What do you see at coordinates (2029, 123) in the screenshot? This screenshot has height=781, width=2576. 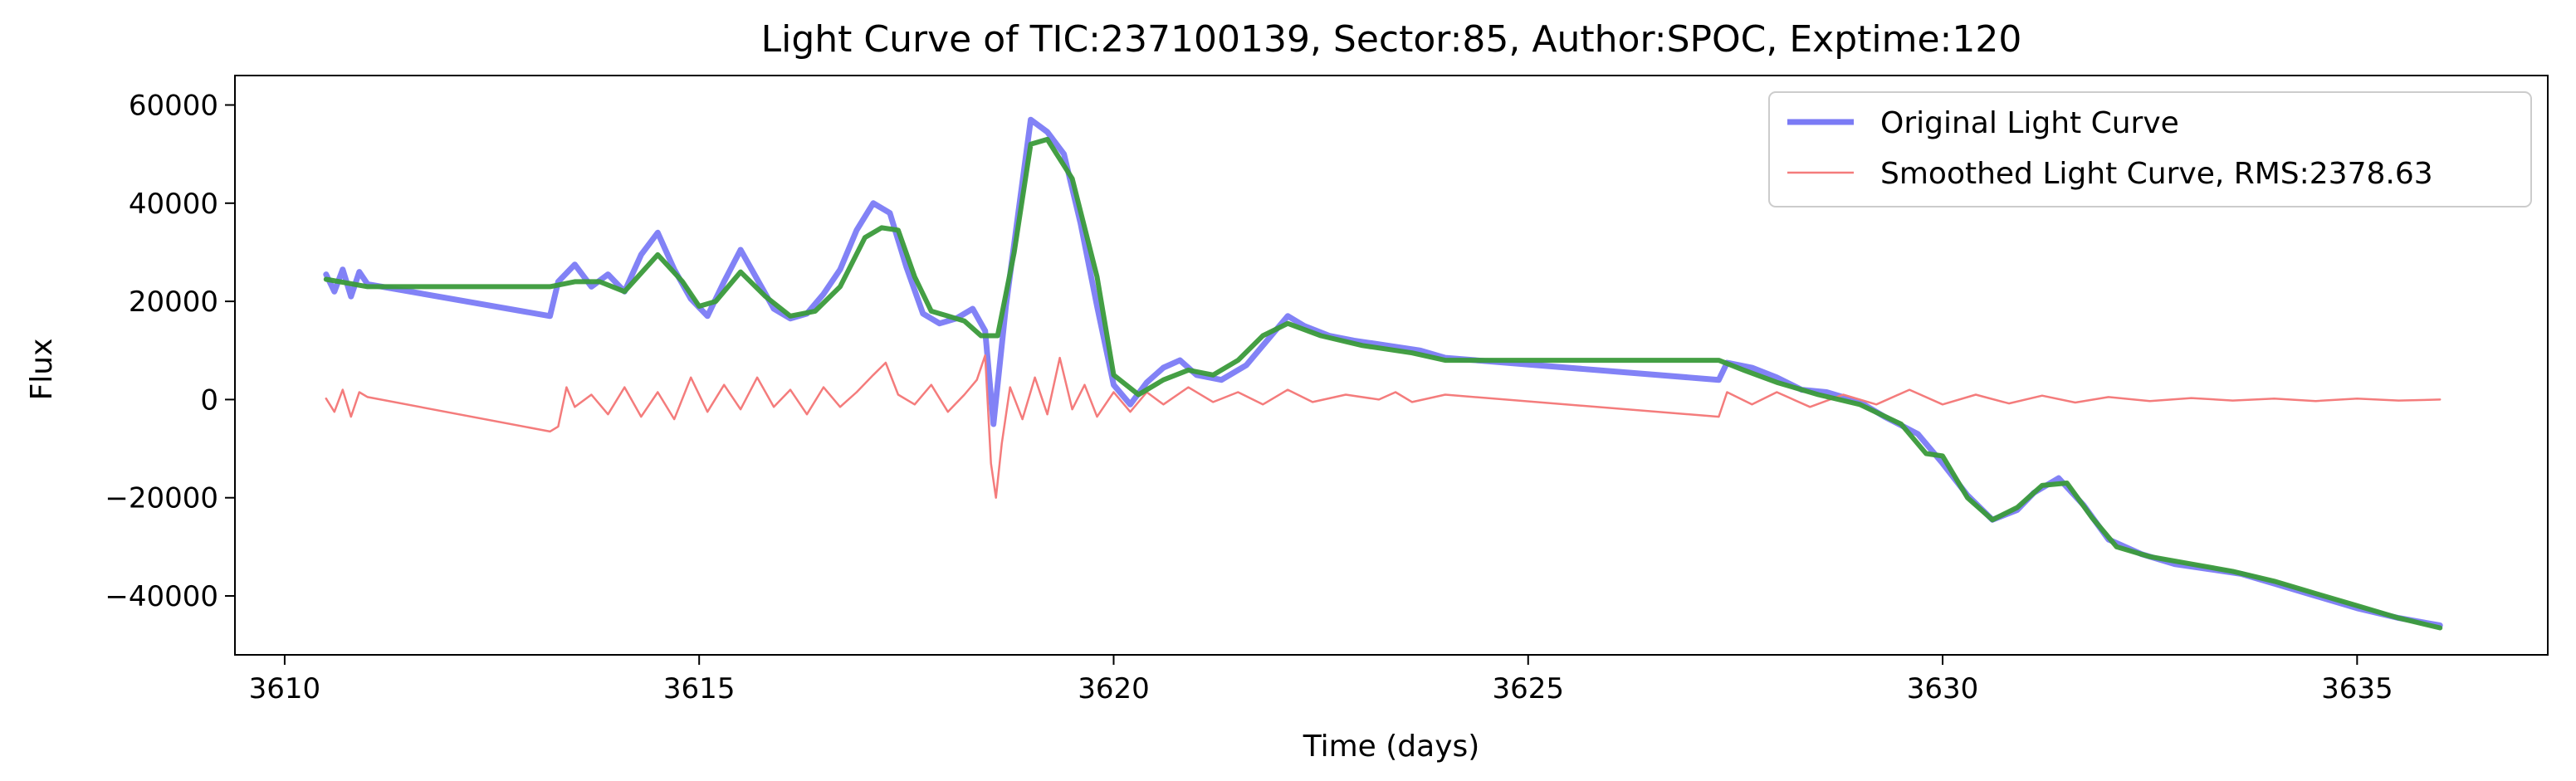 I see `legend-label-original: Original Light Curve` at bounding box center [2029, 123].